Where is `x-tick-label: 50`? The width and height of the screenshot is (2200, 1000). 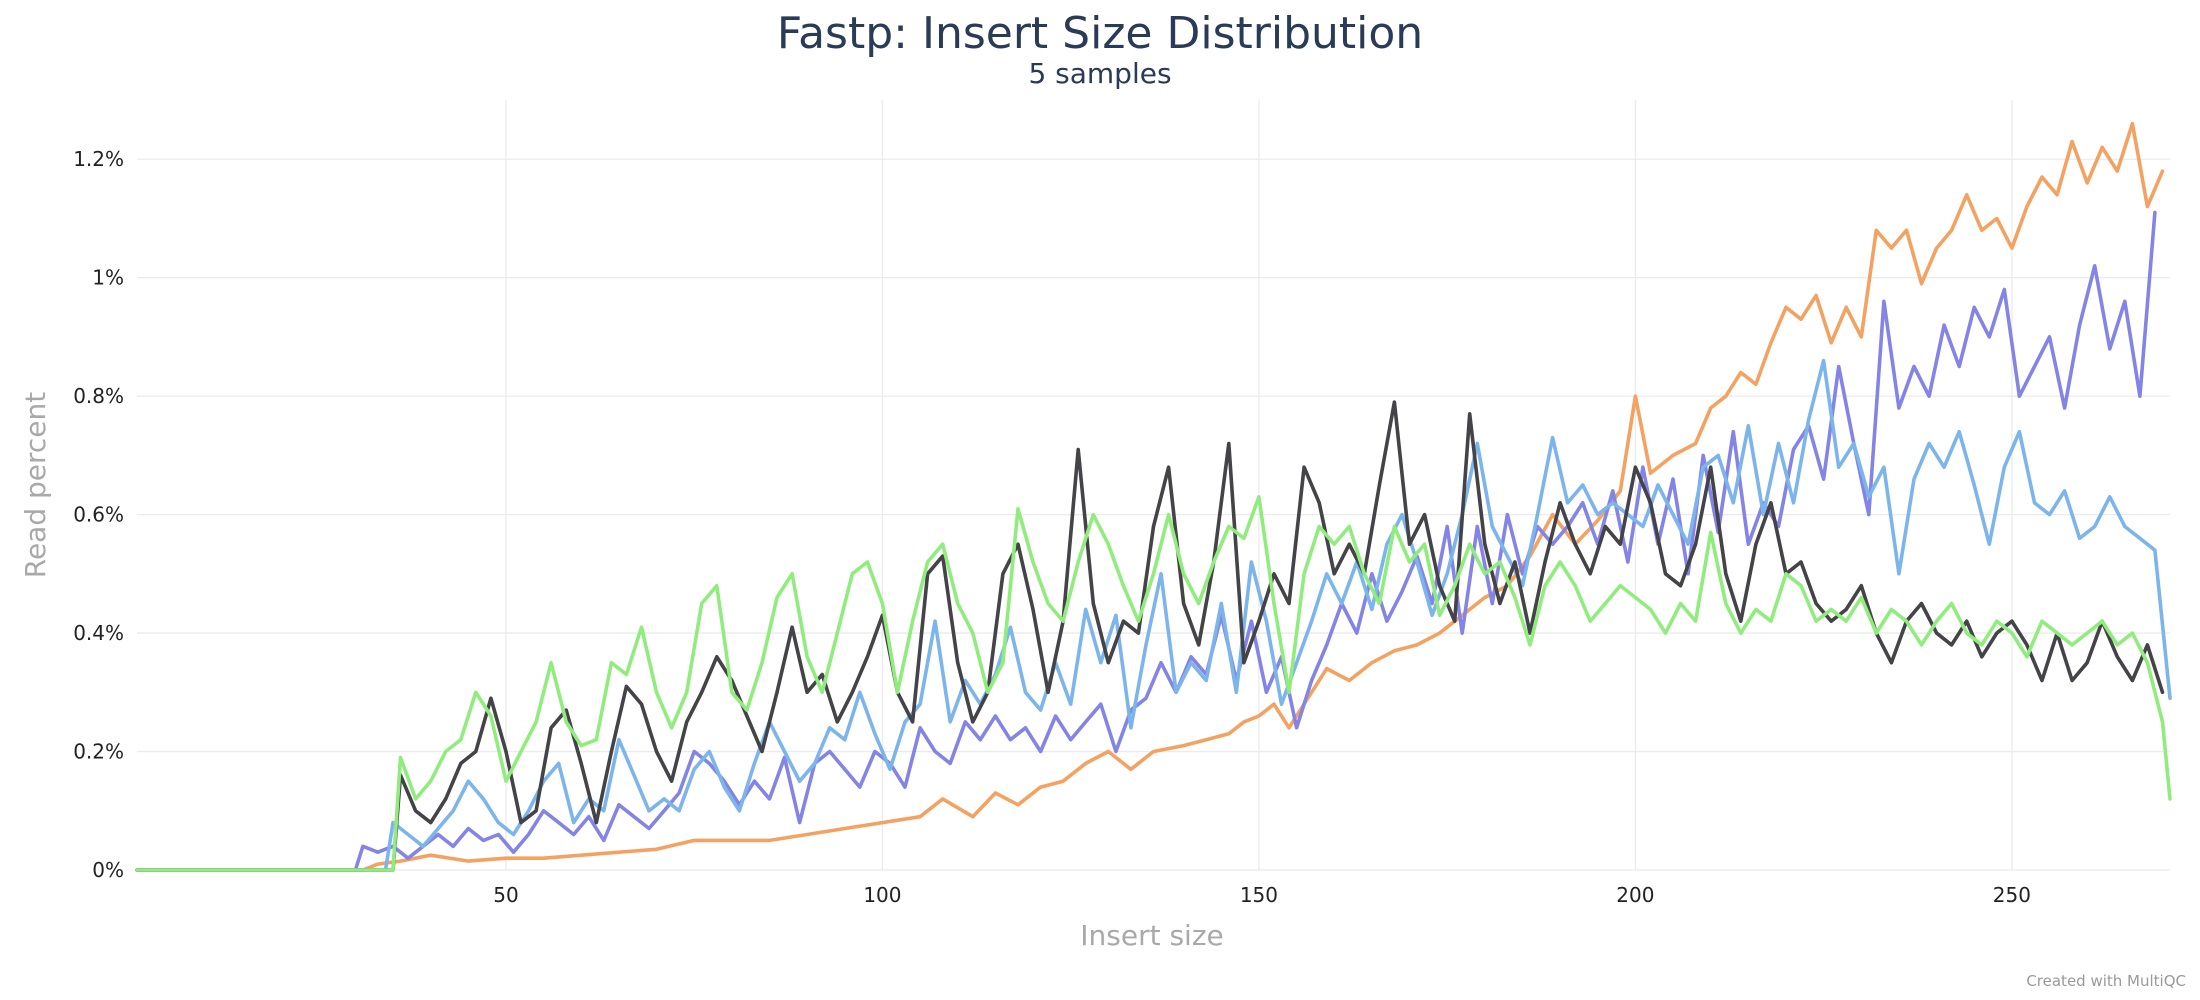 x-tick-label: 50 is located at coordinates (505, 895).